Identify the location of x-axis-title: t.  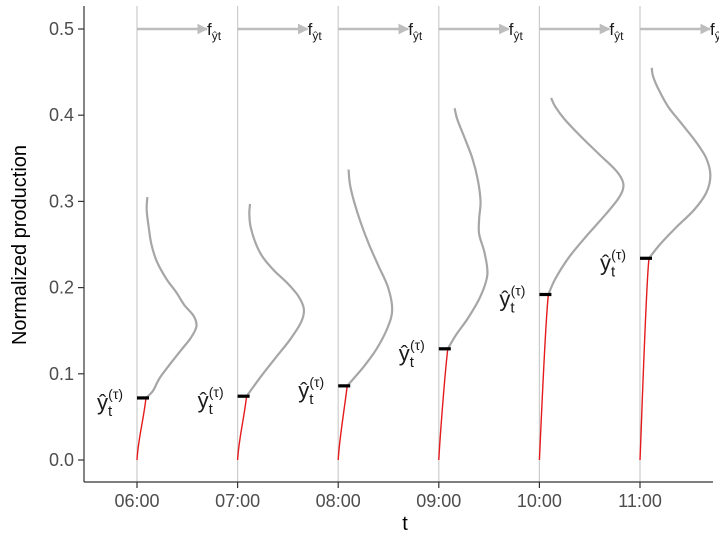
(405, 524).